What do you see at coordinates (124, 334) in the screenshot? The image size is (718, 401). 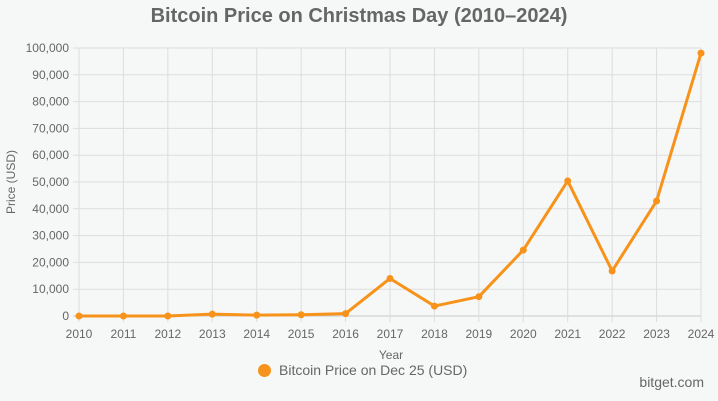 I see `x-tick-label: 2011` at bounding box center [124, 334].